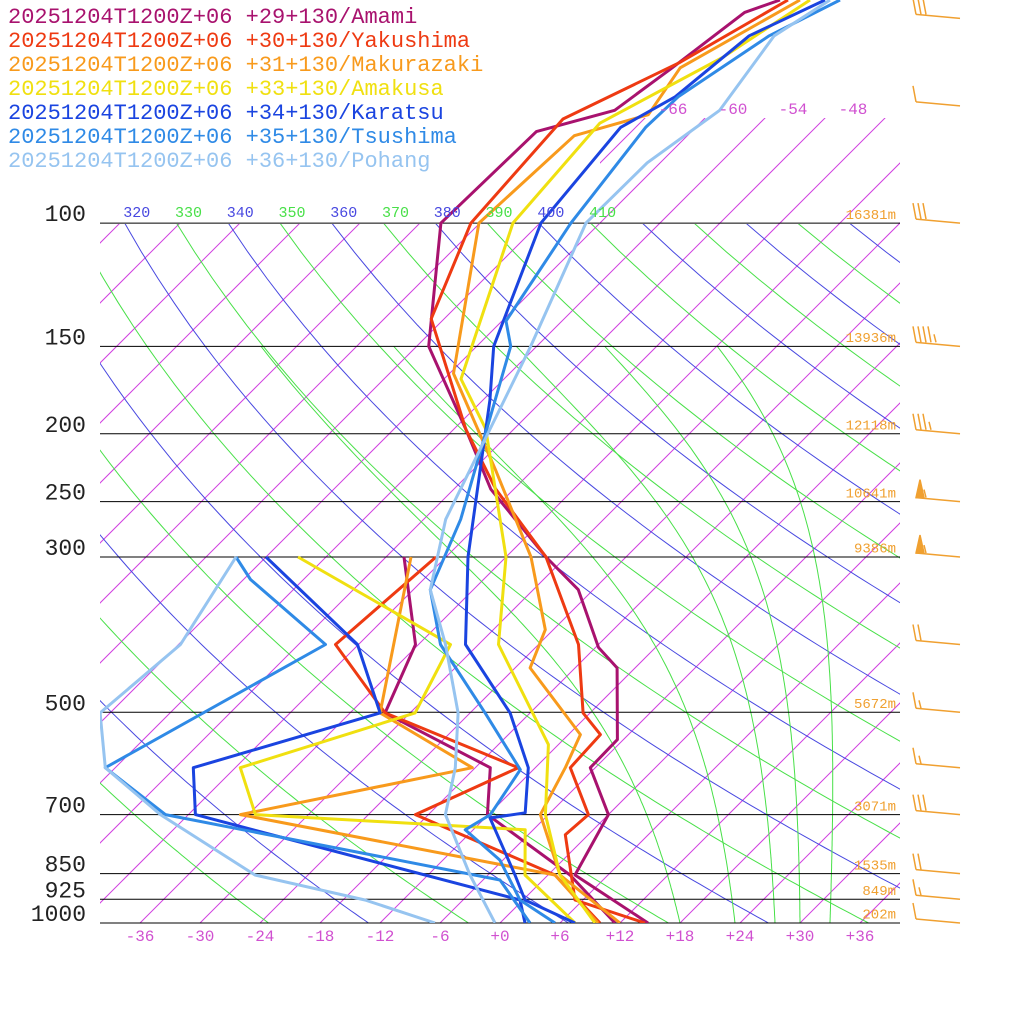  I want to click on theta-label: 330, so click(188, 213).